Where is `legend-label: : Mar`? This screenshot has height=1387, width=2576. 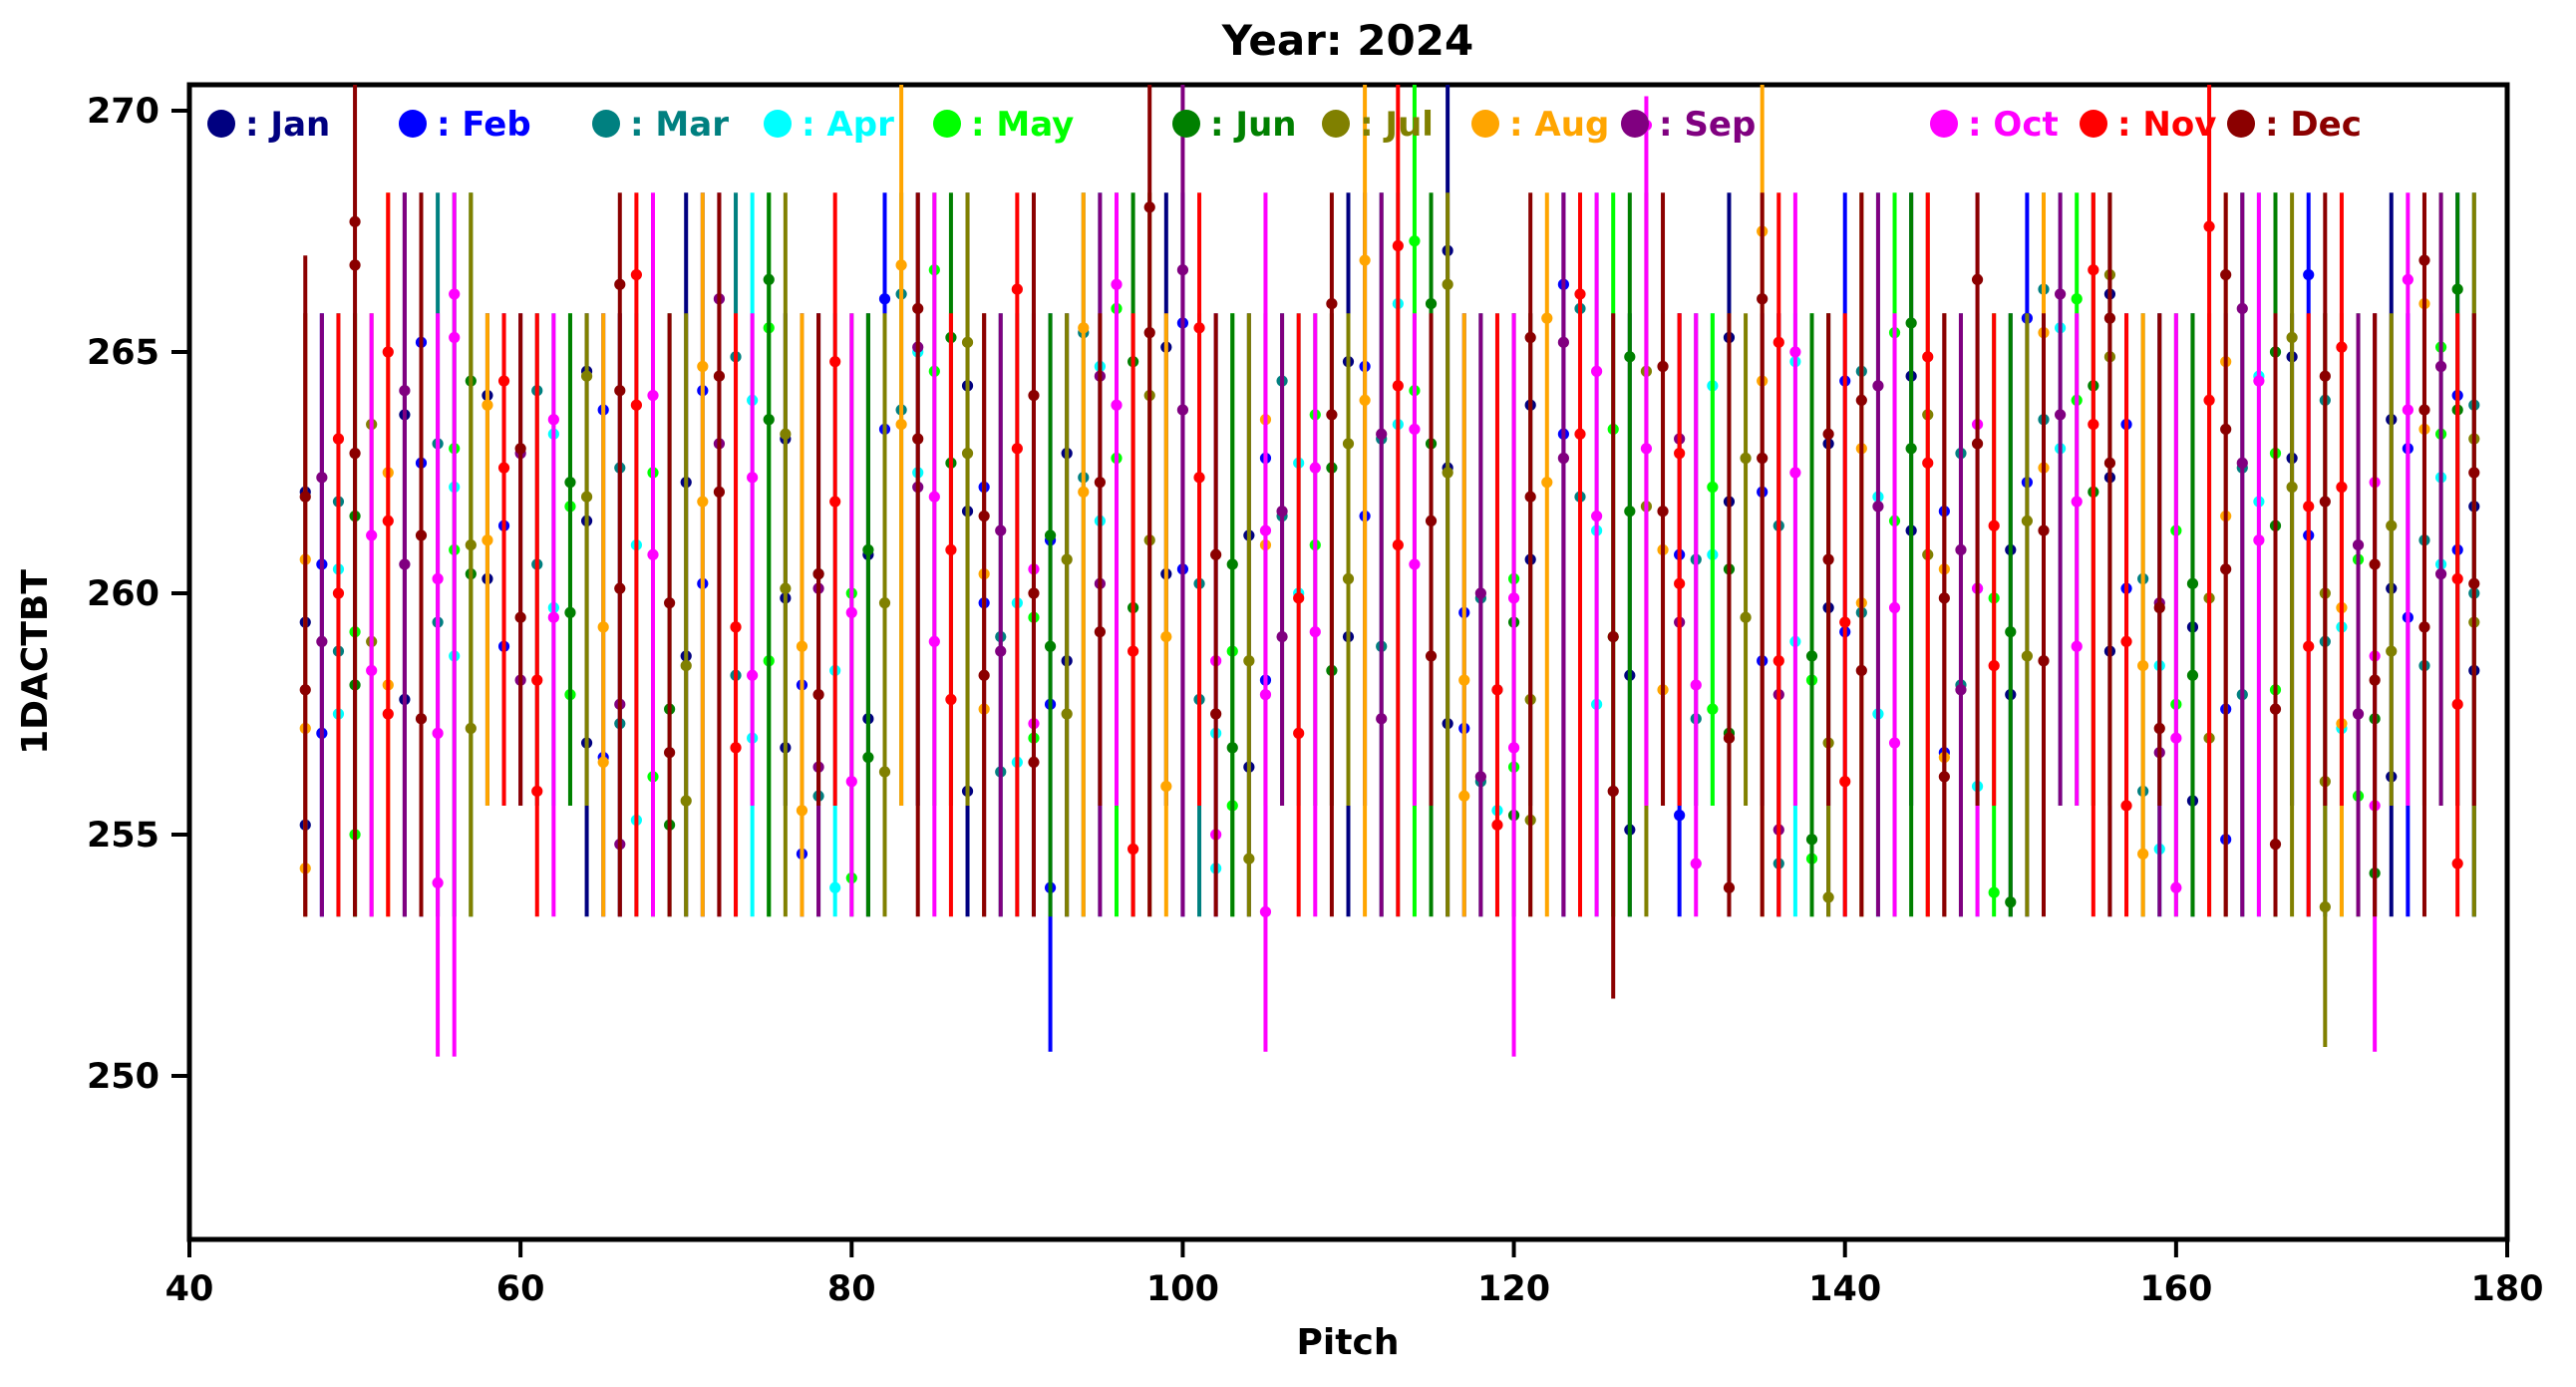 legend-label: : Mar is located at coordinates (679, 125).